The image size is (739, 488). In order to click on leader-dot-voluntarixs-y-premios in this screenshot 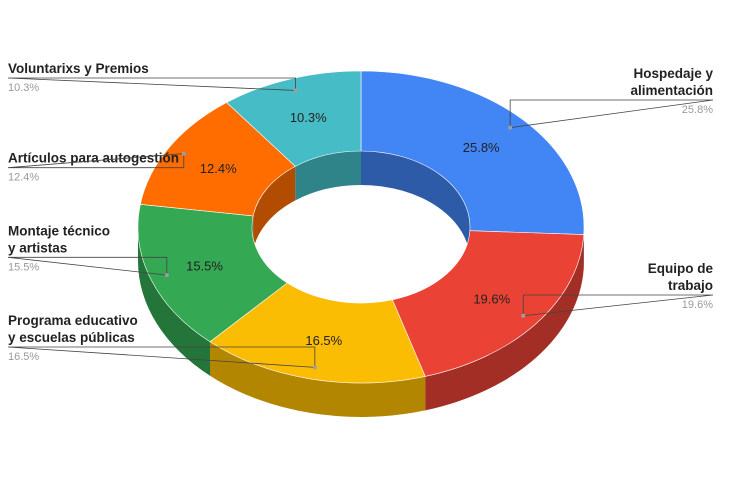, I will do `click(295, 90)`.